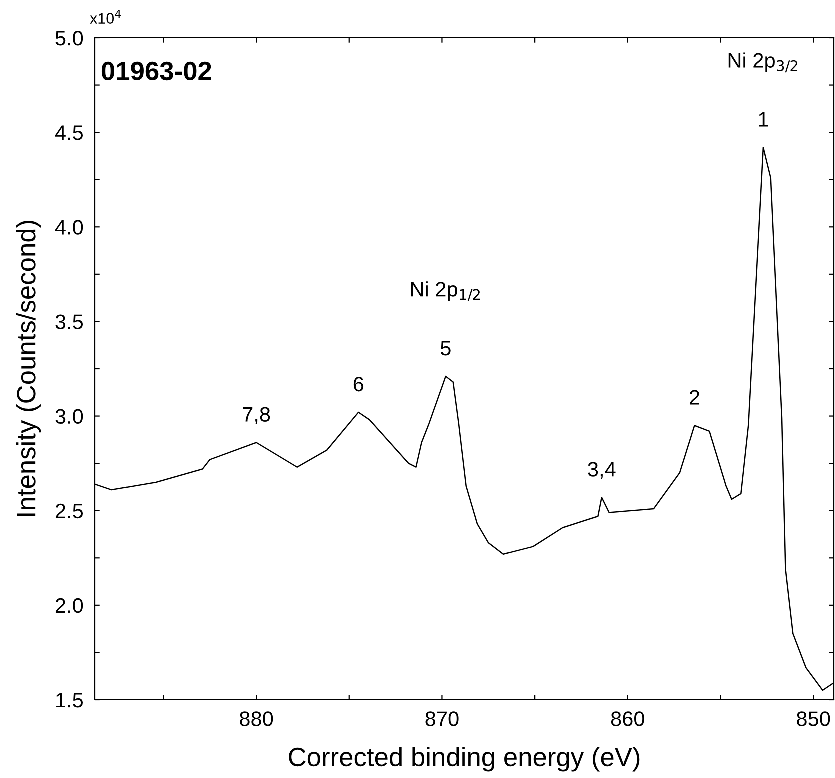 The height and width of the screenshot is (778, 835). I want to click on annotation: 2, so click(695, 397).